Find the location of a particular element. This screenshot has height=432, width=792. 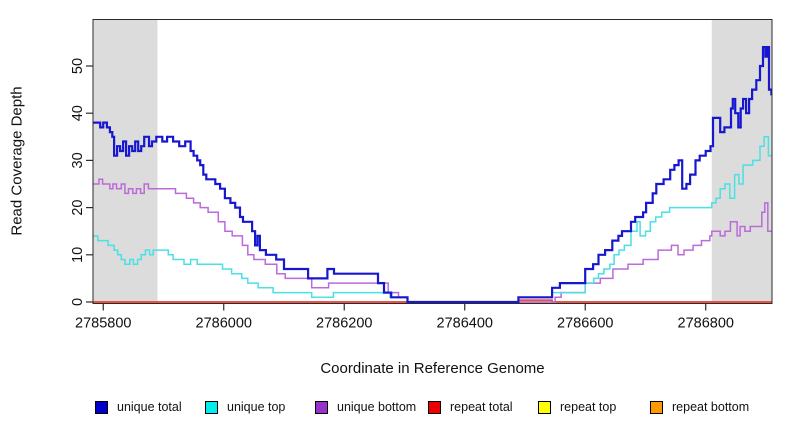

legend-label-unique-top: unique top is located at coordinates (256, 407).